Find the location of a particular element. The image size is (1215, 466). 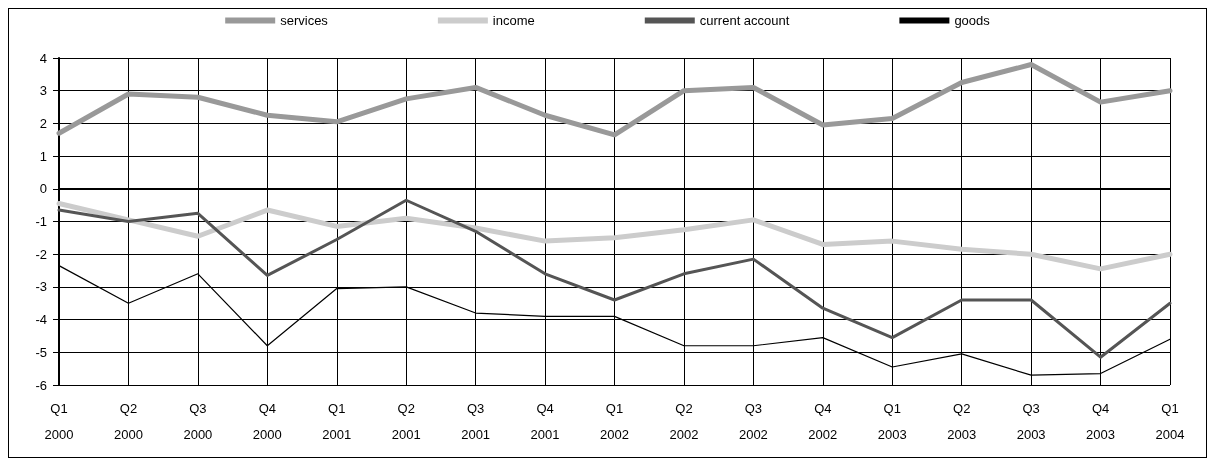

legend-label: current account is located at coordinates (744, 20).